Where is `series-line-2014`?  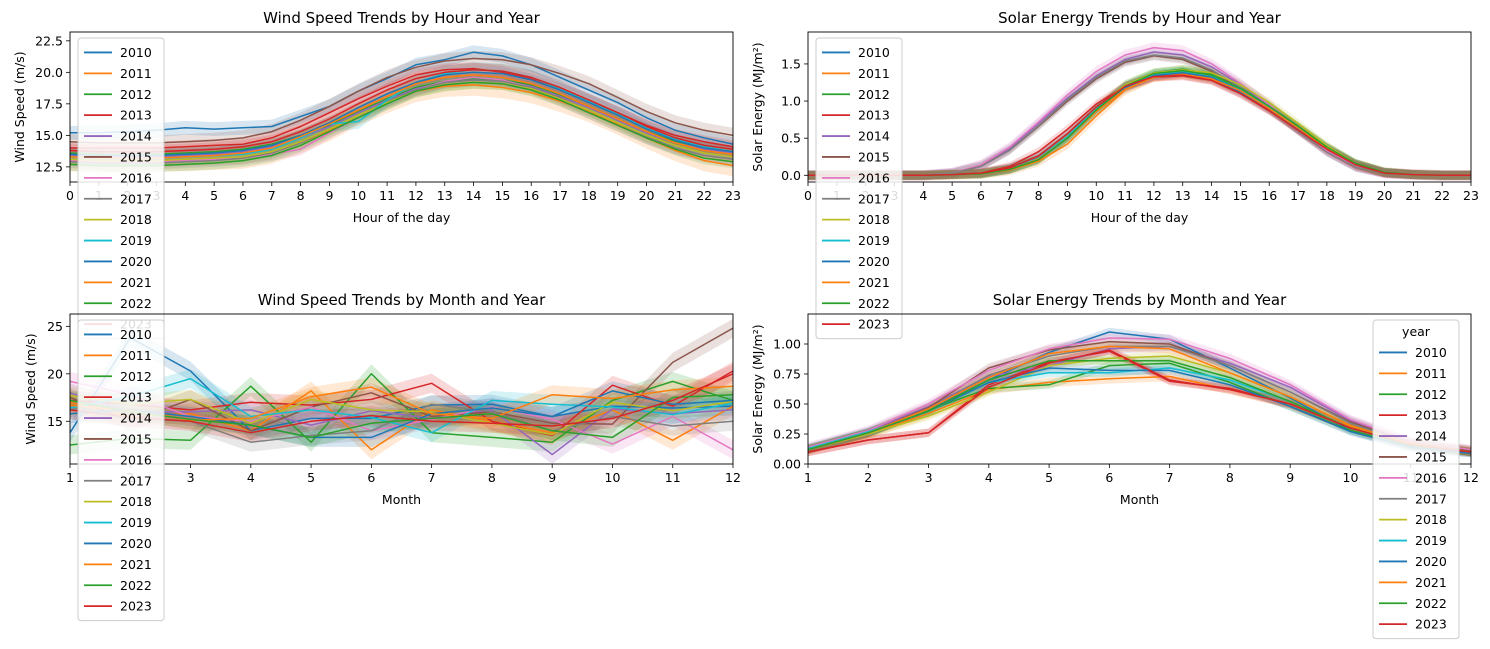 series-line-2014 is located at coordinates (1139, 114).